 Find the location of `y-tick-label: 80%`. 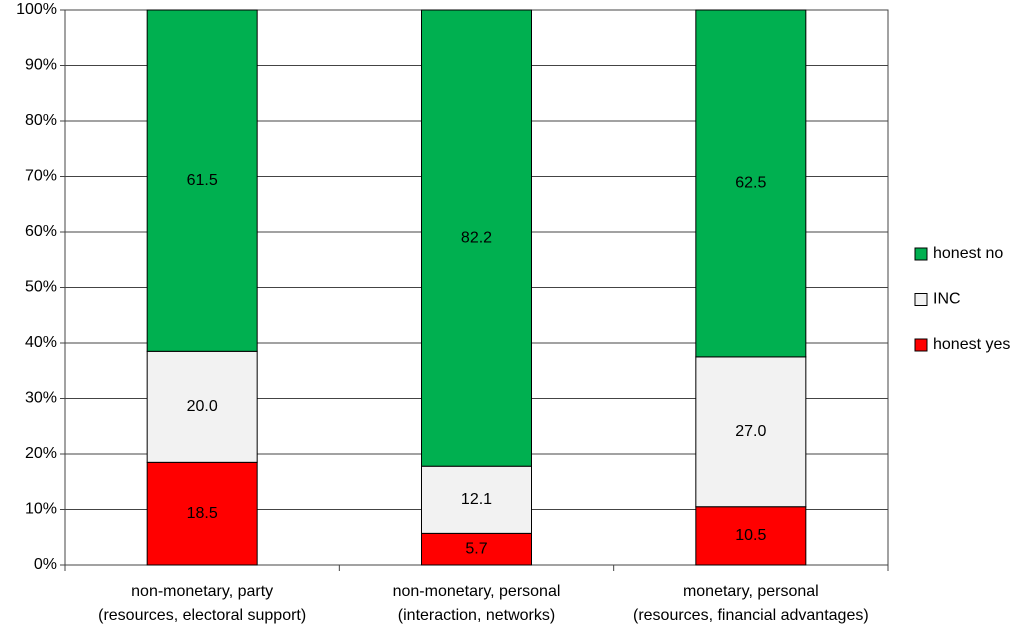

y-tick-label: 80% is located at coordinates (41, 120).